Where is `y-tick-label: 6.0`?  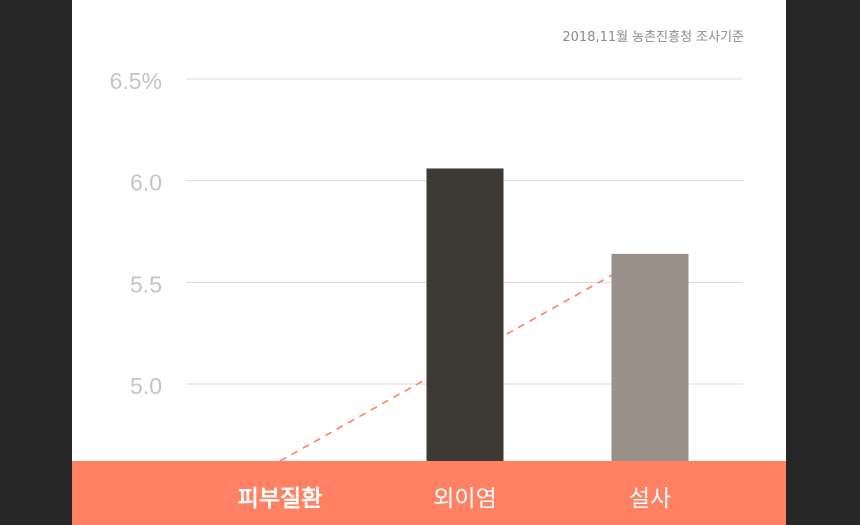 y-tick-label: 6.0 is located at coordinates (146, 183).